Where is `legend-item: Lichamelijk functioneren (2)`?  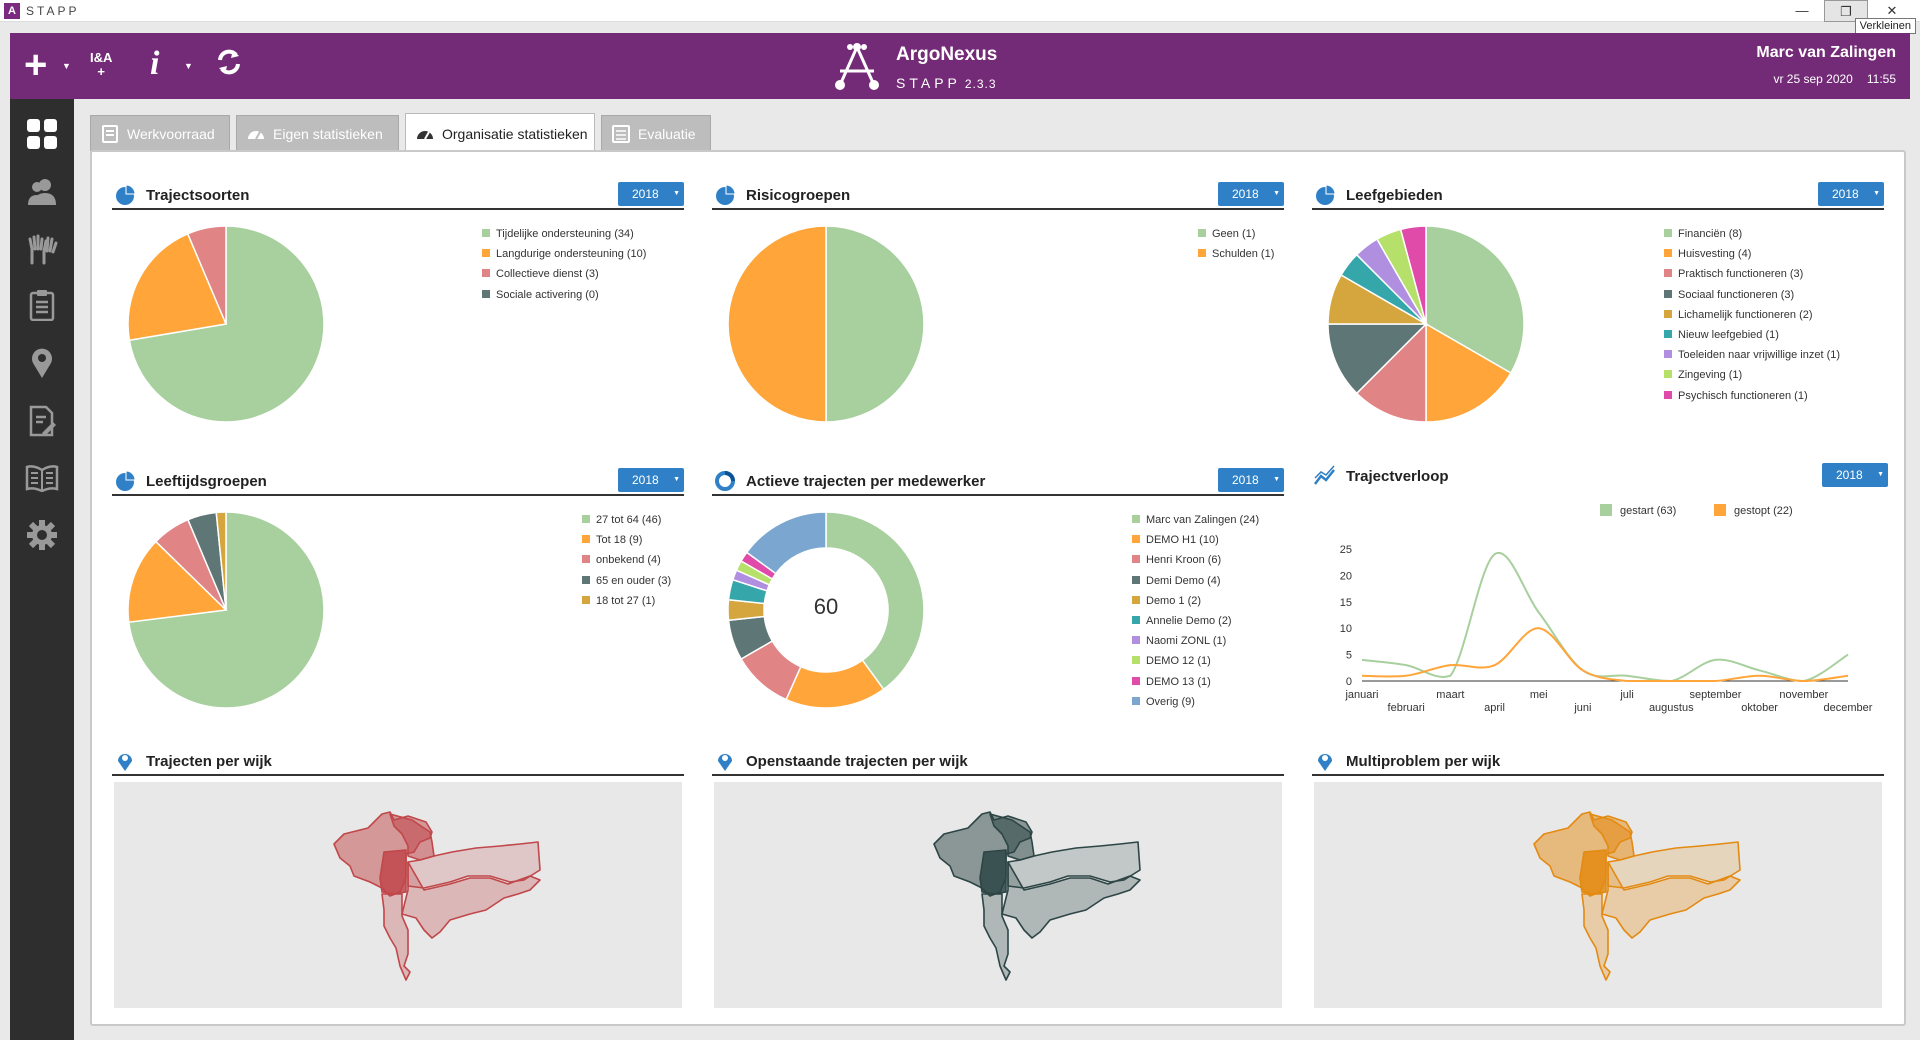
legend-item: Lichamelijk functioneren (2) is located at coordinates (1752, 315).